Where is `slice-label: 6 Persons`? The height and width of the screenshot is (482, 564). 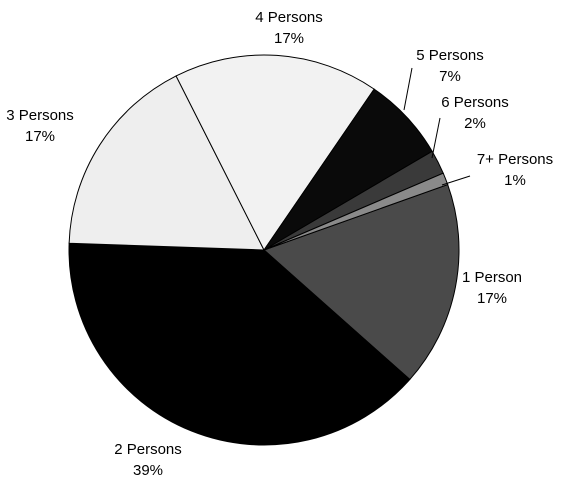
slice-label: 6 Persons is located at coordinates (475, 102).